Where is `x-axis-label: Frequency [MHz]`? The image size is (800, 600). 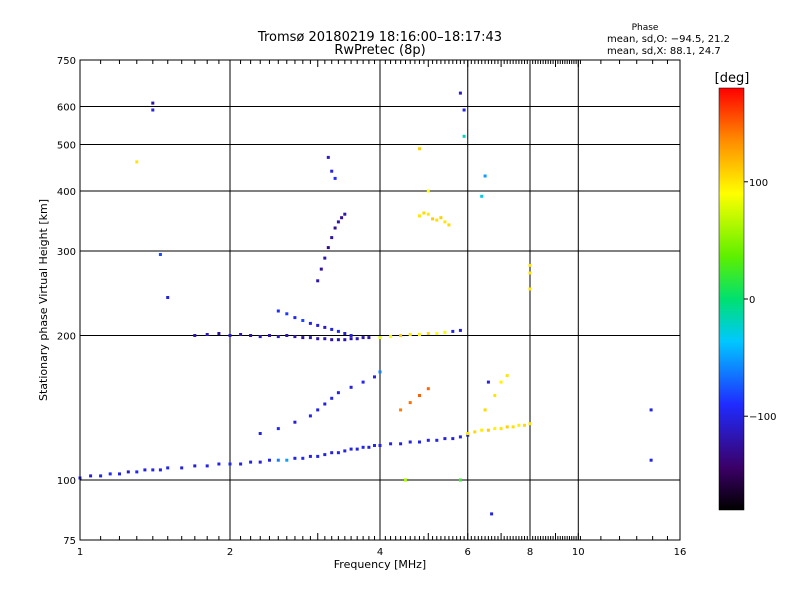 x-axis-label: Frequency [MHz] is located at coordinates (380, 564).